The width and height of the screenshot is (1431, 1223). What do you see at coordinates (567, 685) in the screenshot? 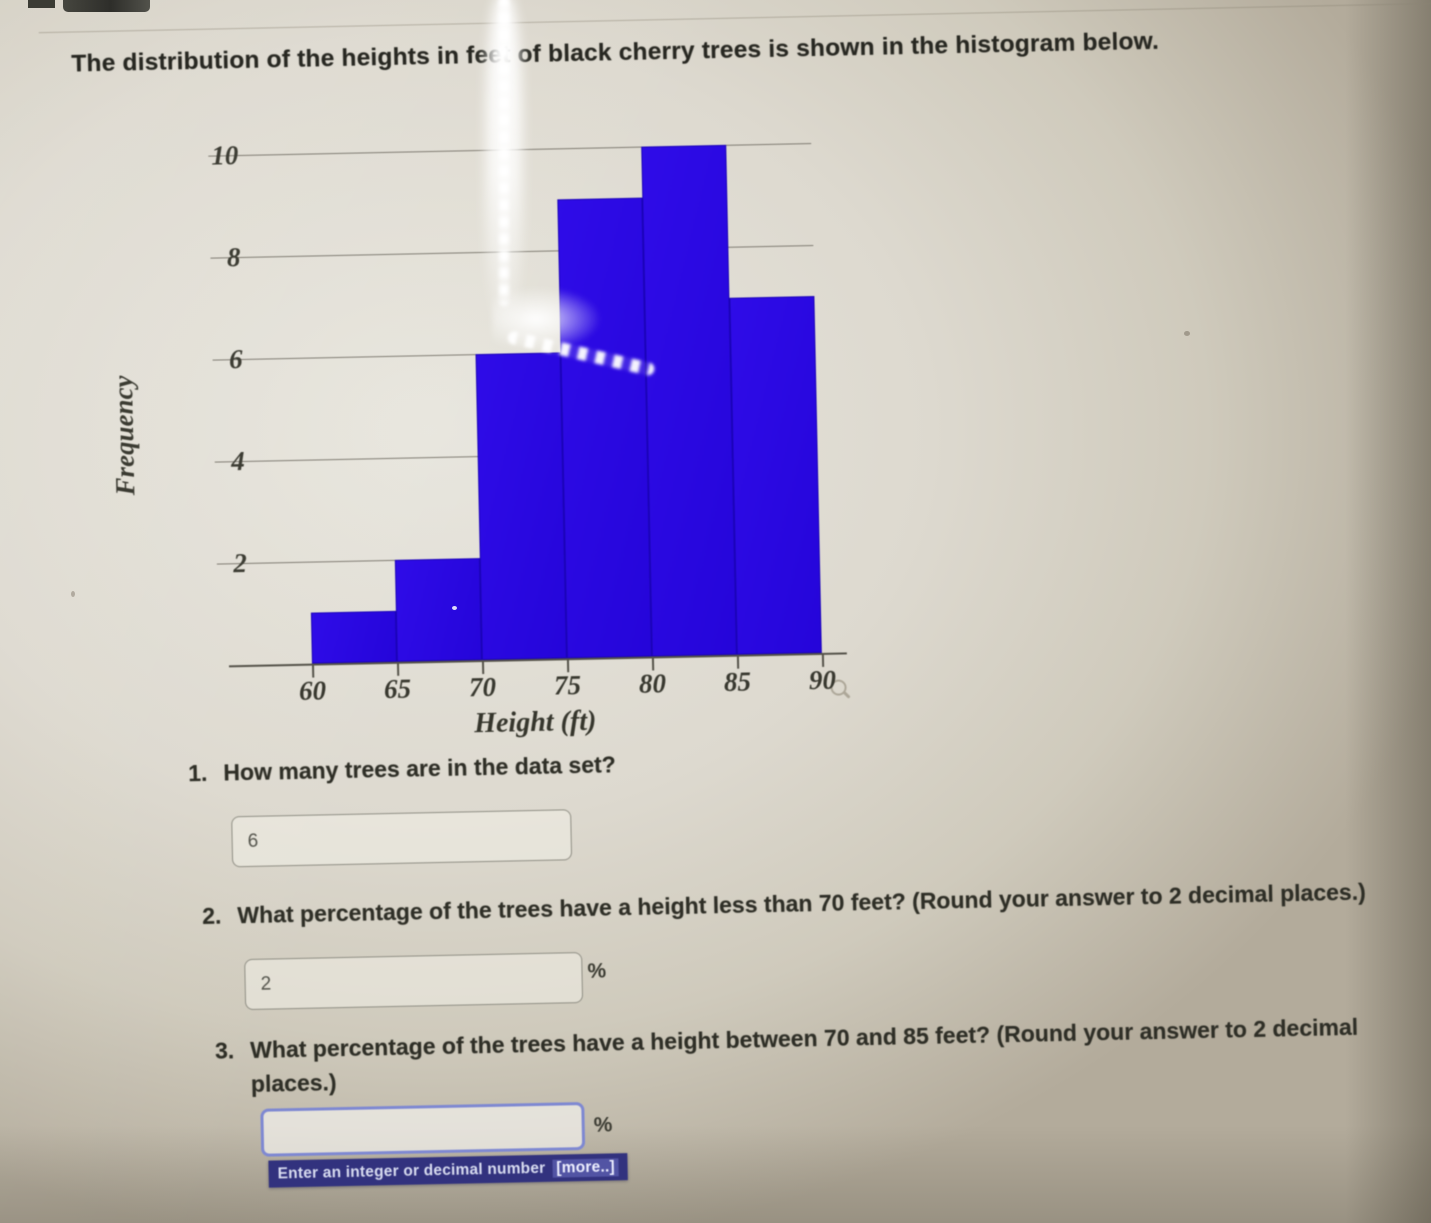
I see `x-tick-label: 75` at bounding box center [567, 685].